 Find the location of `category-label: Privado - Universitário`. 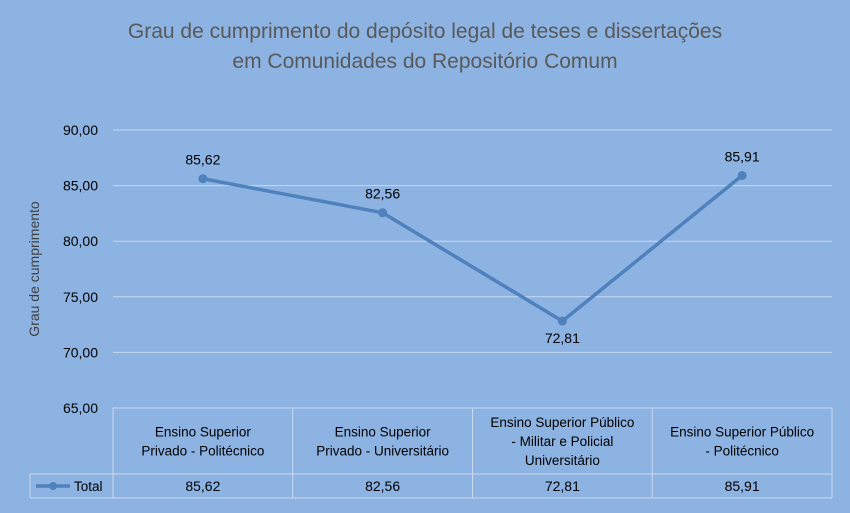

category-label: Privado - Universitário is located at coordinates (382, 451).